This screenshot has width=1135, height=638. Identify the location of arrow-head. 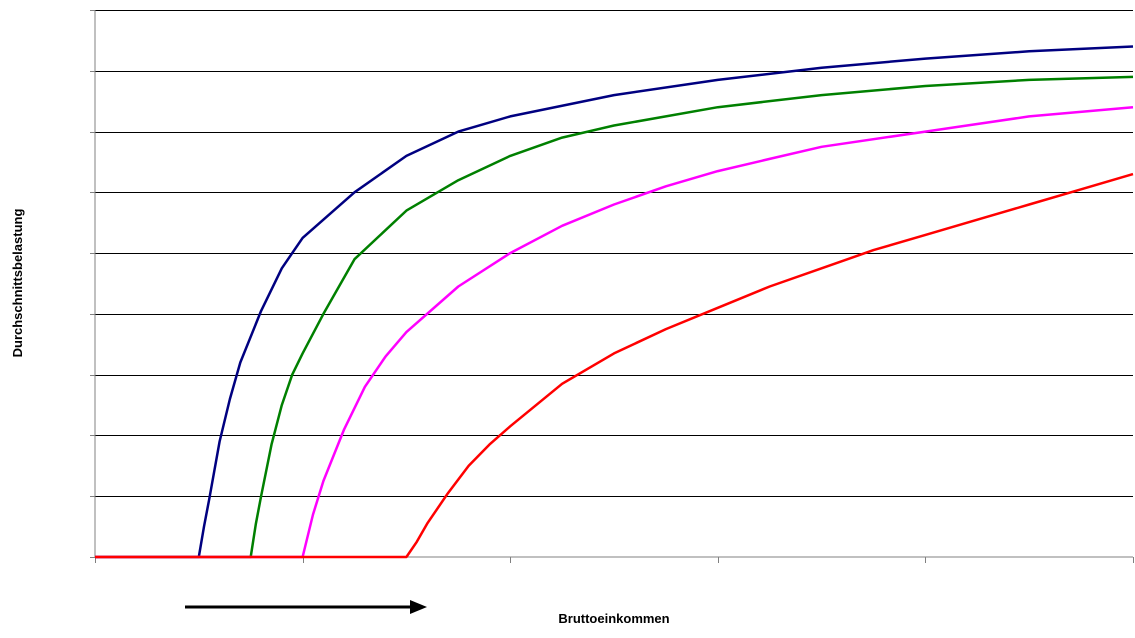
(418, 607).